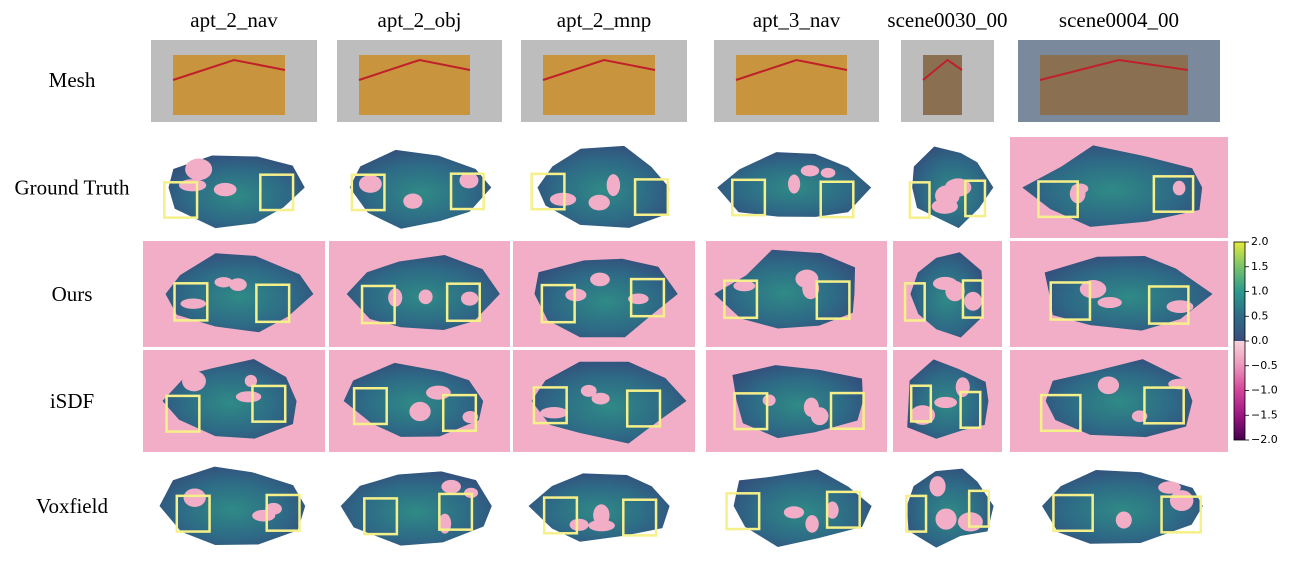 The height and width of the screenshot is (562, 1291). I want to click on column-header: scene0030_00, so click(947, 20).